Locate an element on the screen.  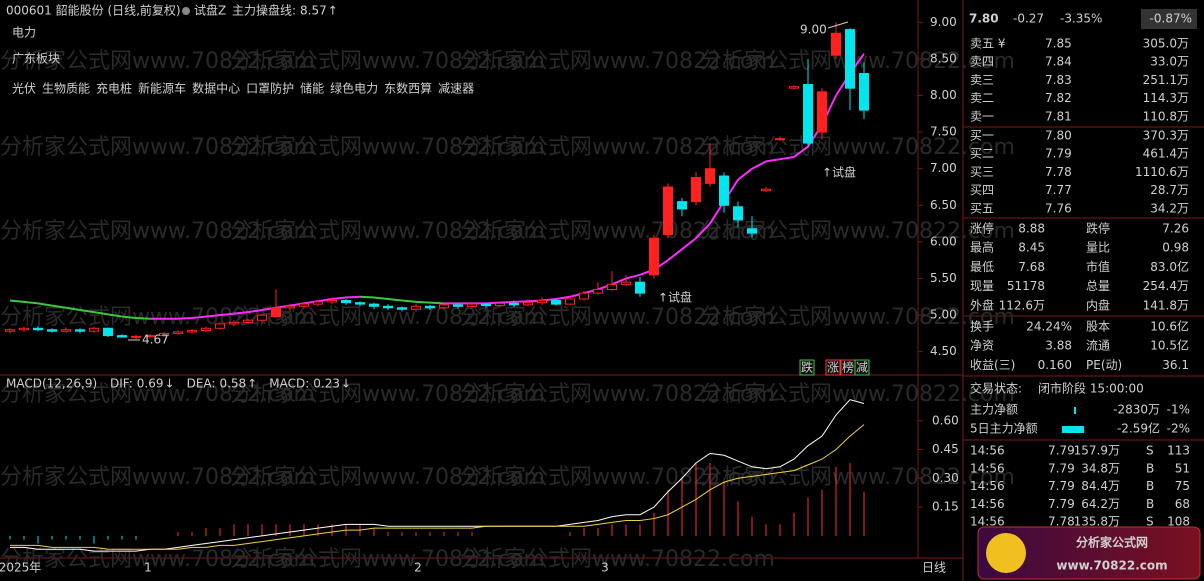
trade-count: 51 is located at coordinates (1182, 468).